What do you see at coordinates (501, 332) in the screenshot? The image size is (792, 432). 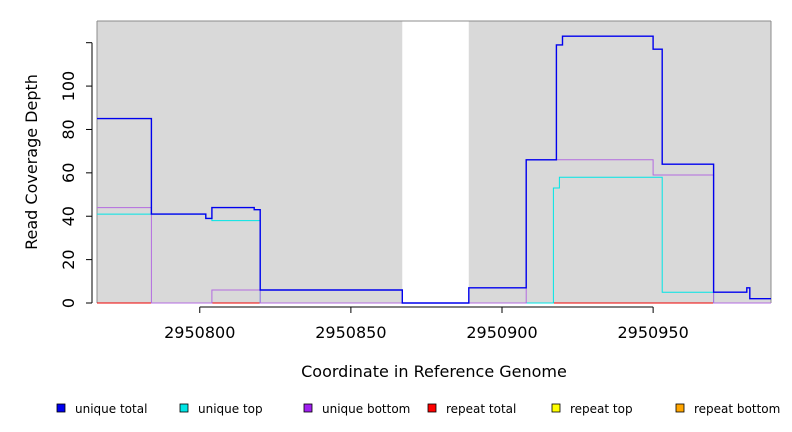 I see `x-tick-label: 2950900` at bounding box center [501, 332].